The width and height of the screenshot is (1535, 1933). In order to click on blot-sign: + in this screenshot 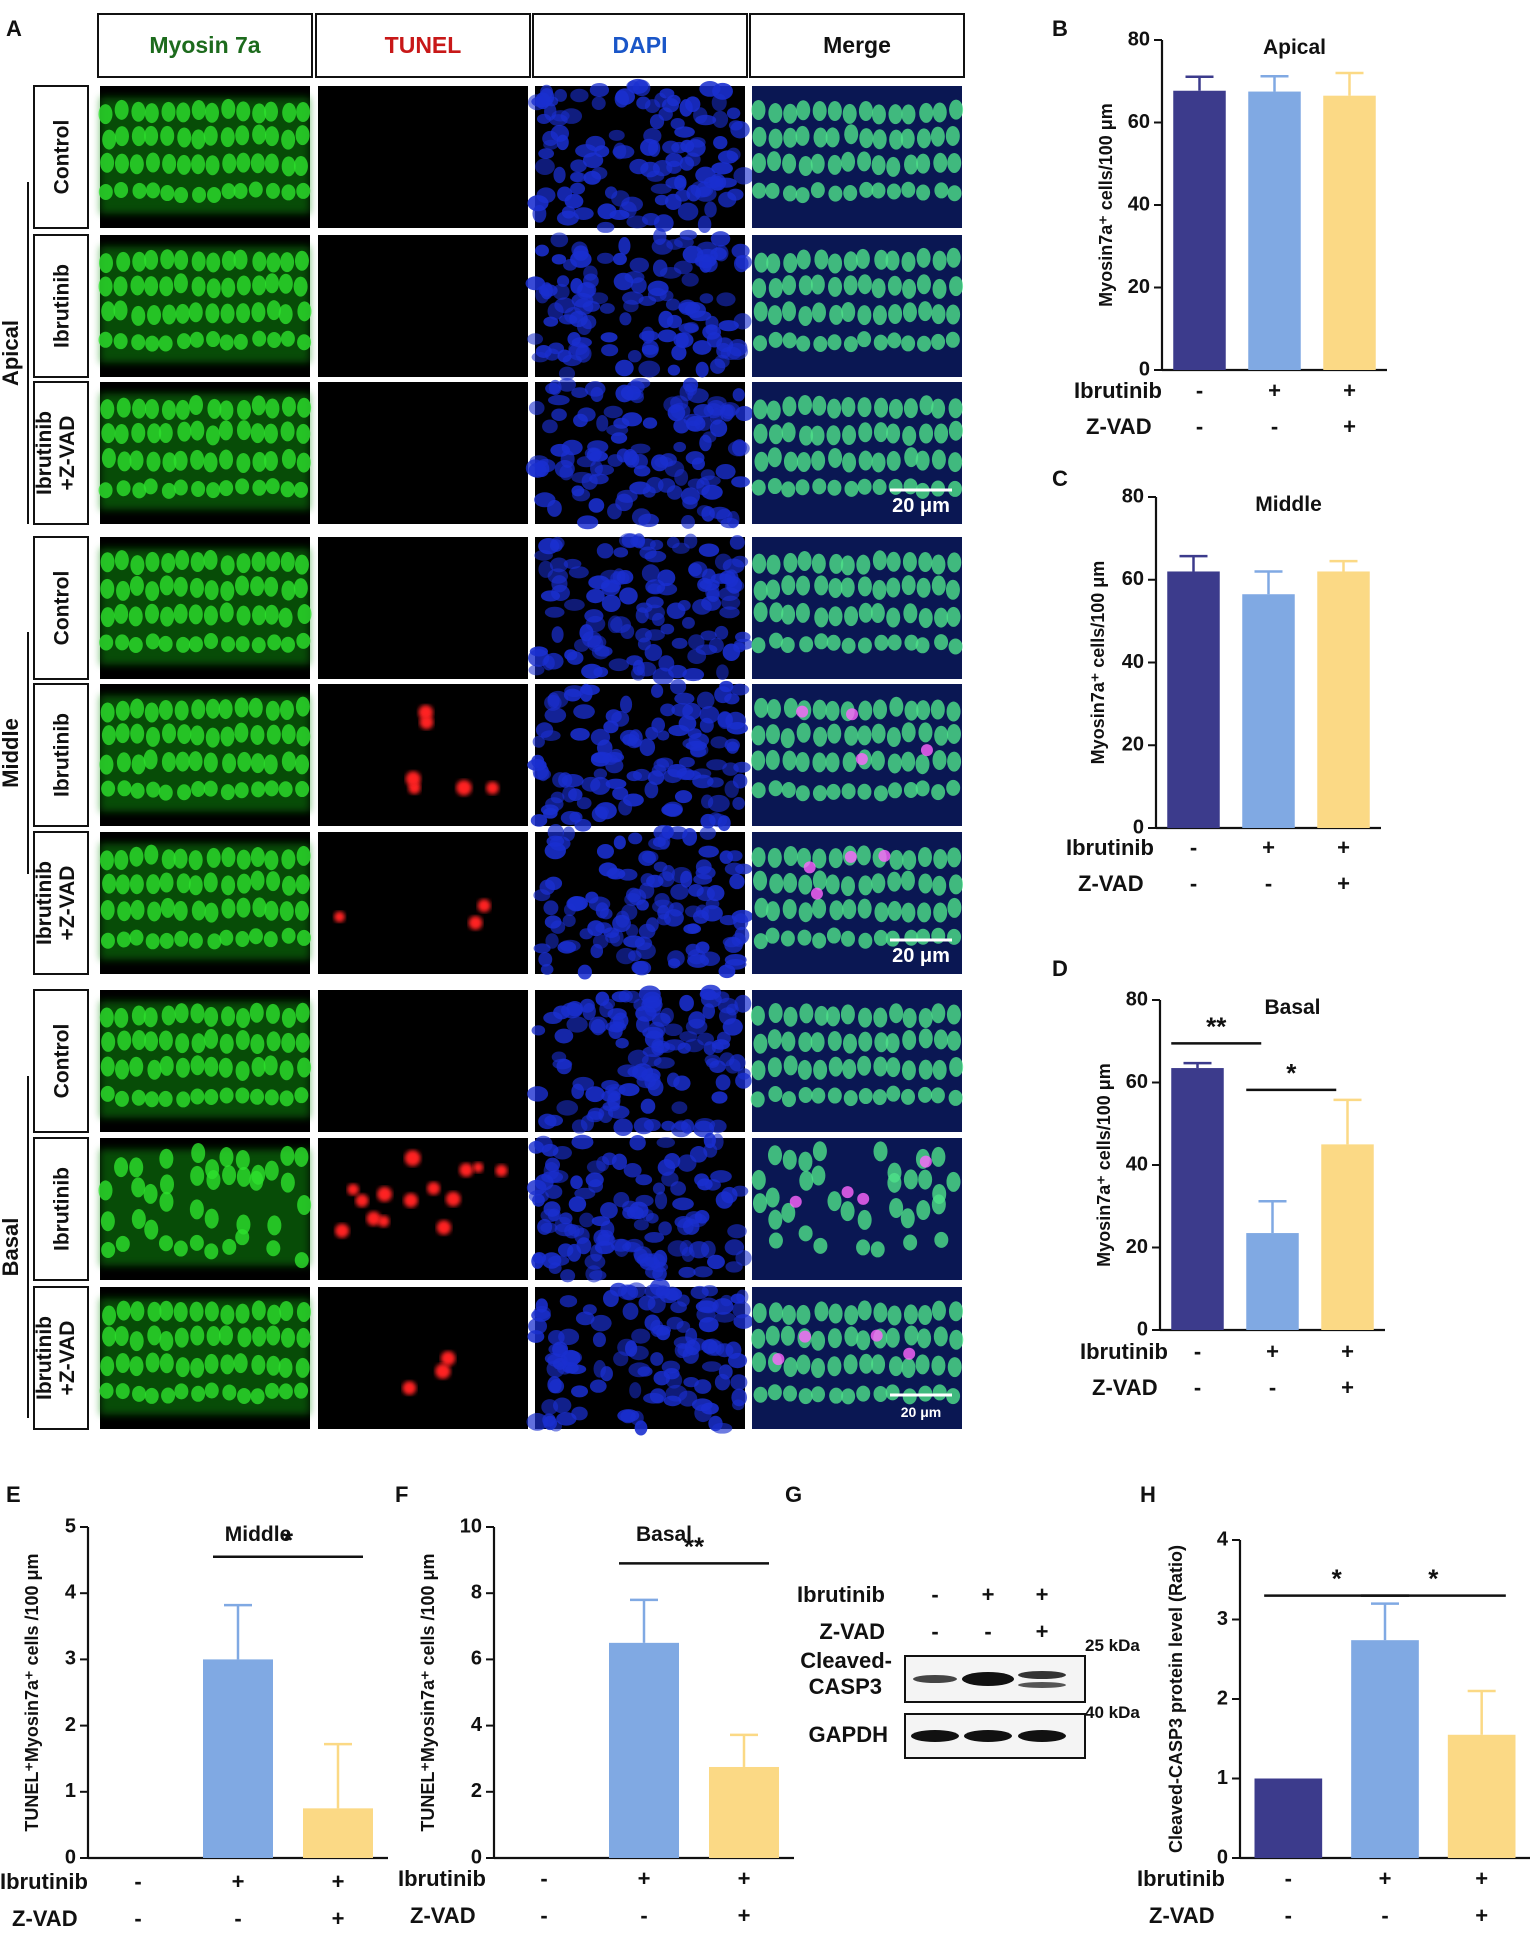, I will do `click(1042, 1594)`.